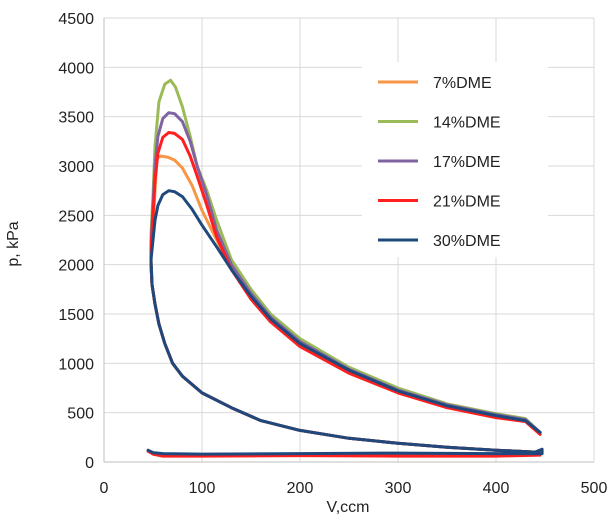 Image resolution: width=614 pixels, height=528 pixels. I want to click on y-axis-label: p, kPa, so click(13, 243).